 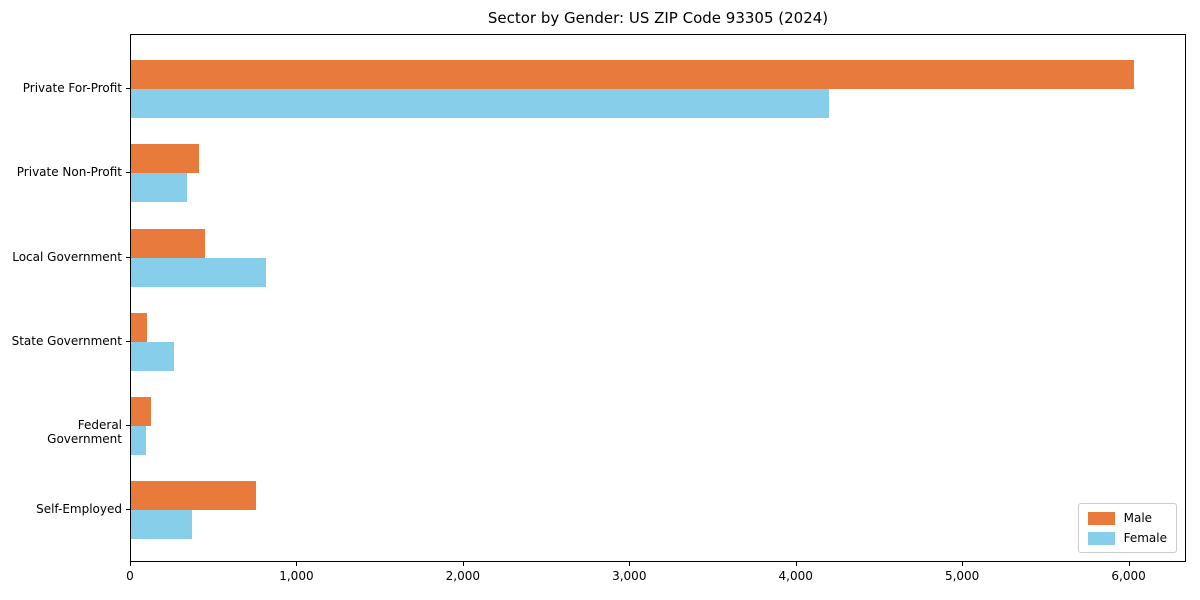 I want to click on bar-female-private-non-profit, so click(x=159, y=188).